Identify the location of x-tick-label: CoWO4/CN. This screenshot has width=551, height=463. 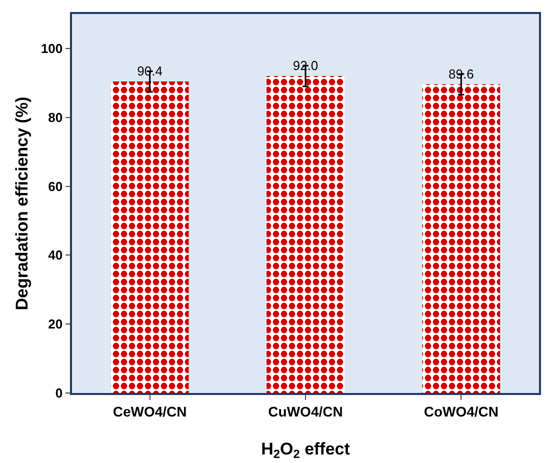
(461, 412).